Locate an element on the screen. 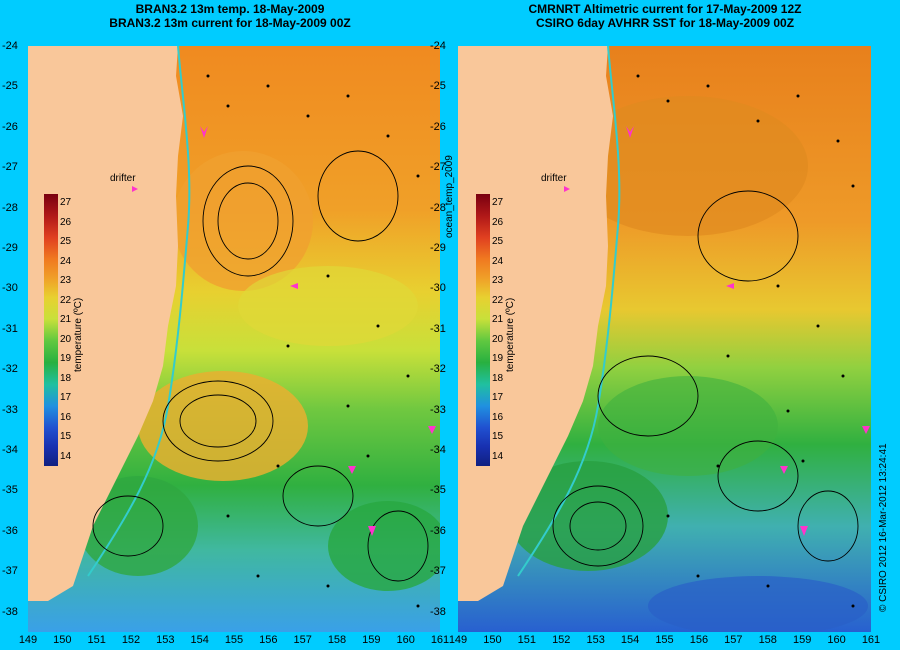  side-label: ocean_temp_2009 is located at coordinates (449, 196).